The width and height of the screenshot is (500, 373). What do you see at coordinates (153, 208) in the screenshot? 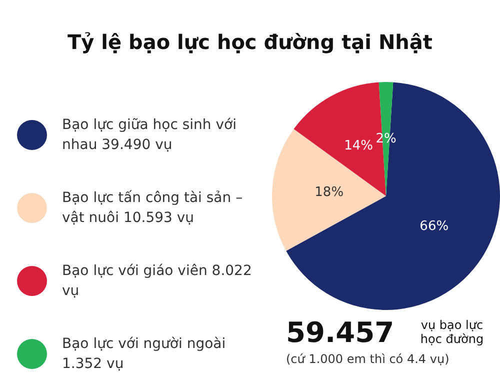
I see `legend-label: Bạo lực tấn công tài sản – vật nuôi 10.593 vụ` at bounding box center [153, 208].